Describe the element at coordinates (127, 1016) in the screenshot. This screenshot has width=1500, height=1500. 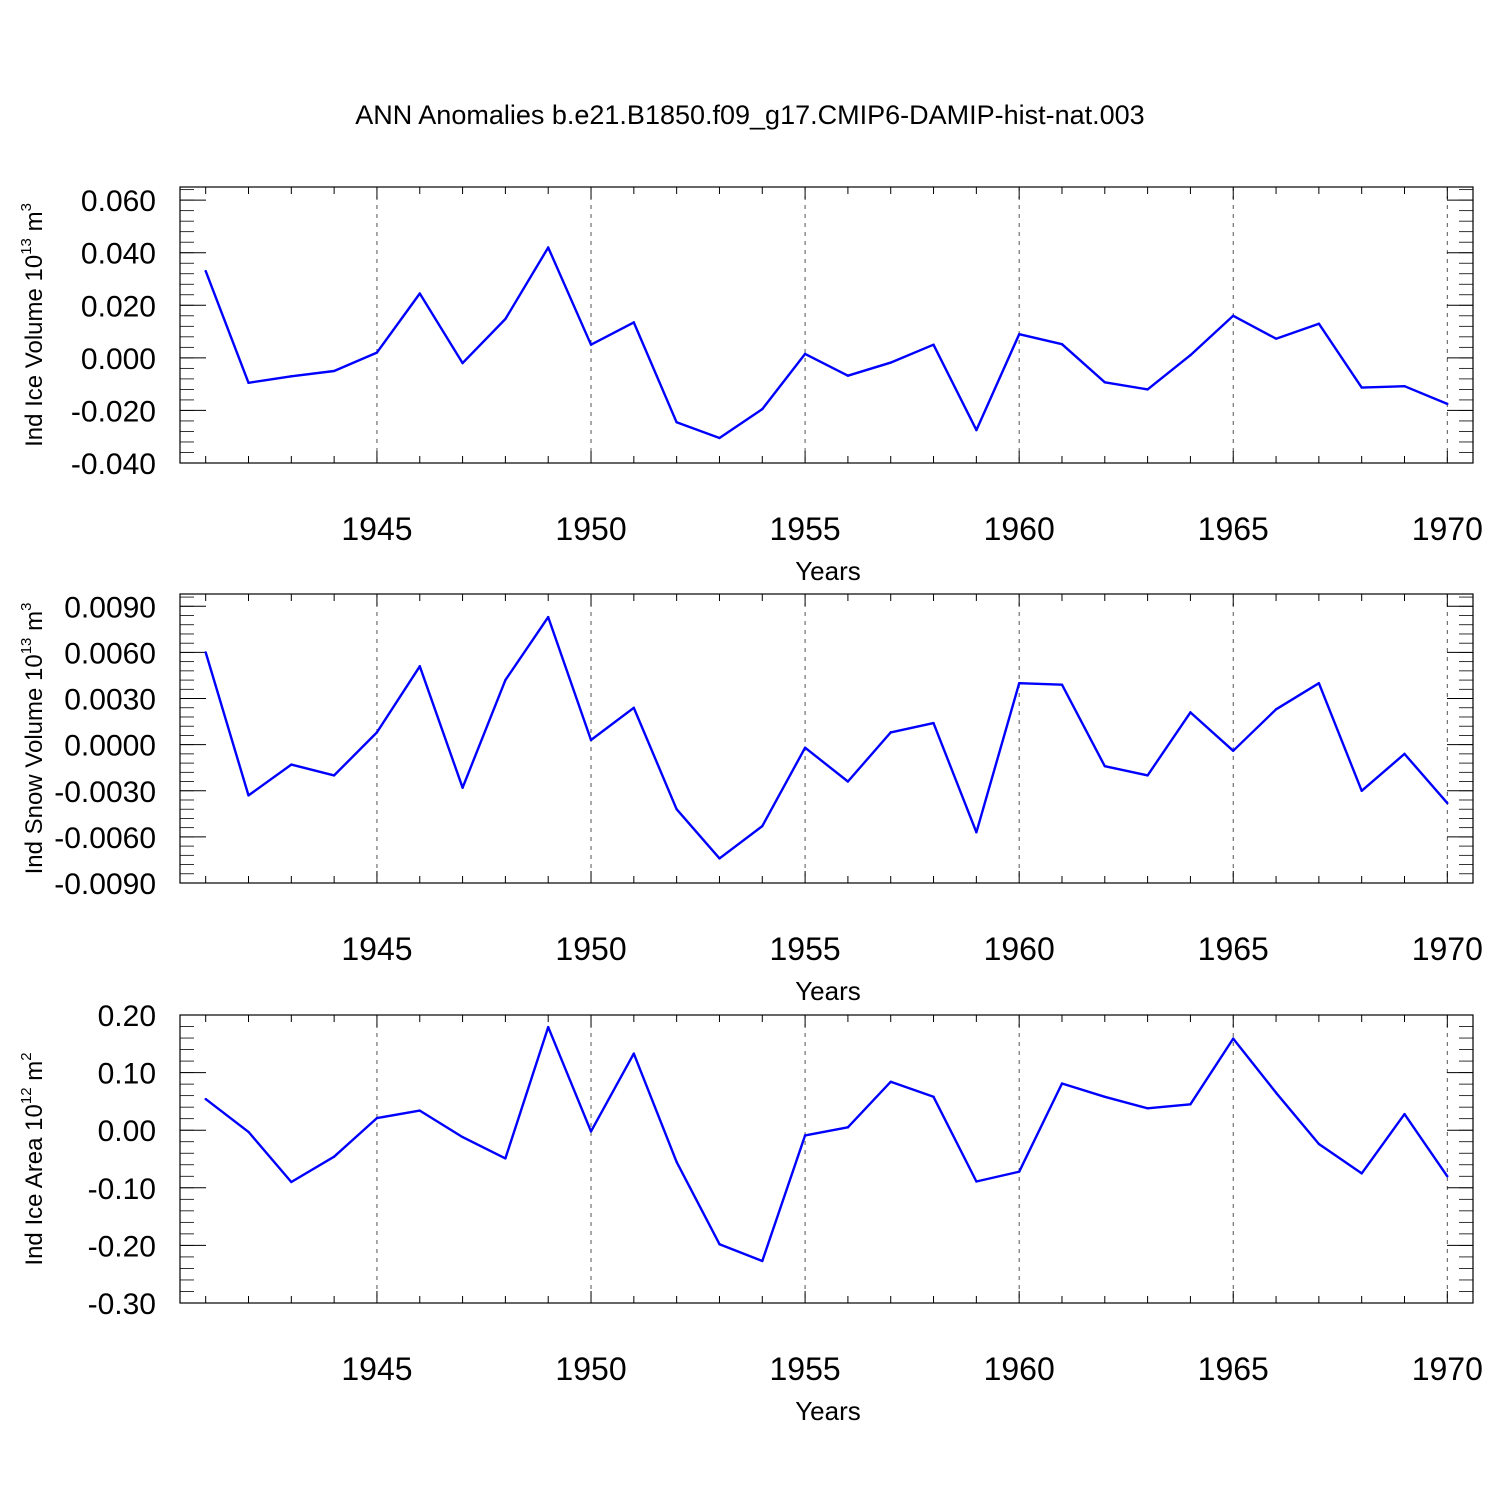
I see `y-tick-label: 0.20` at that location.